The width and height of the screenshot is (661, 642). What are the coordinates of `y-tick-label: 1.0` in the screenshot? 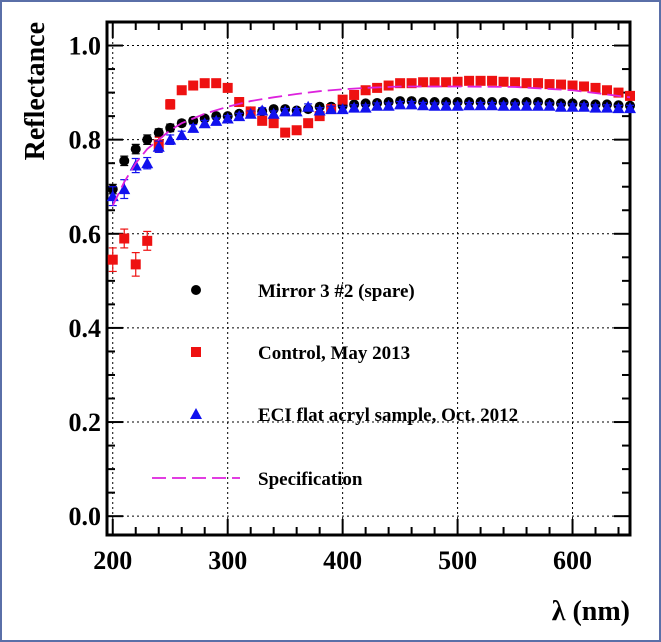 It's located at (85, 46).